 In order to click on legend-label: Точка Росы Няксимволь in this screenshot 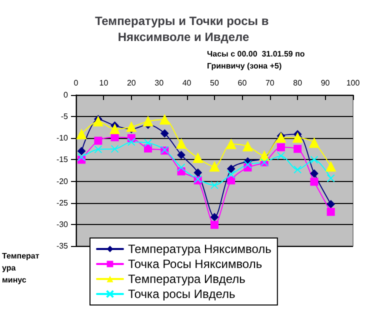, I will do `click(195, 264)`.